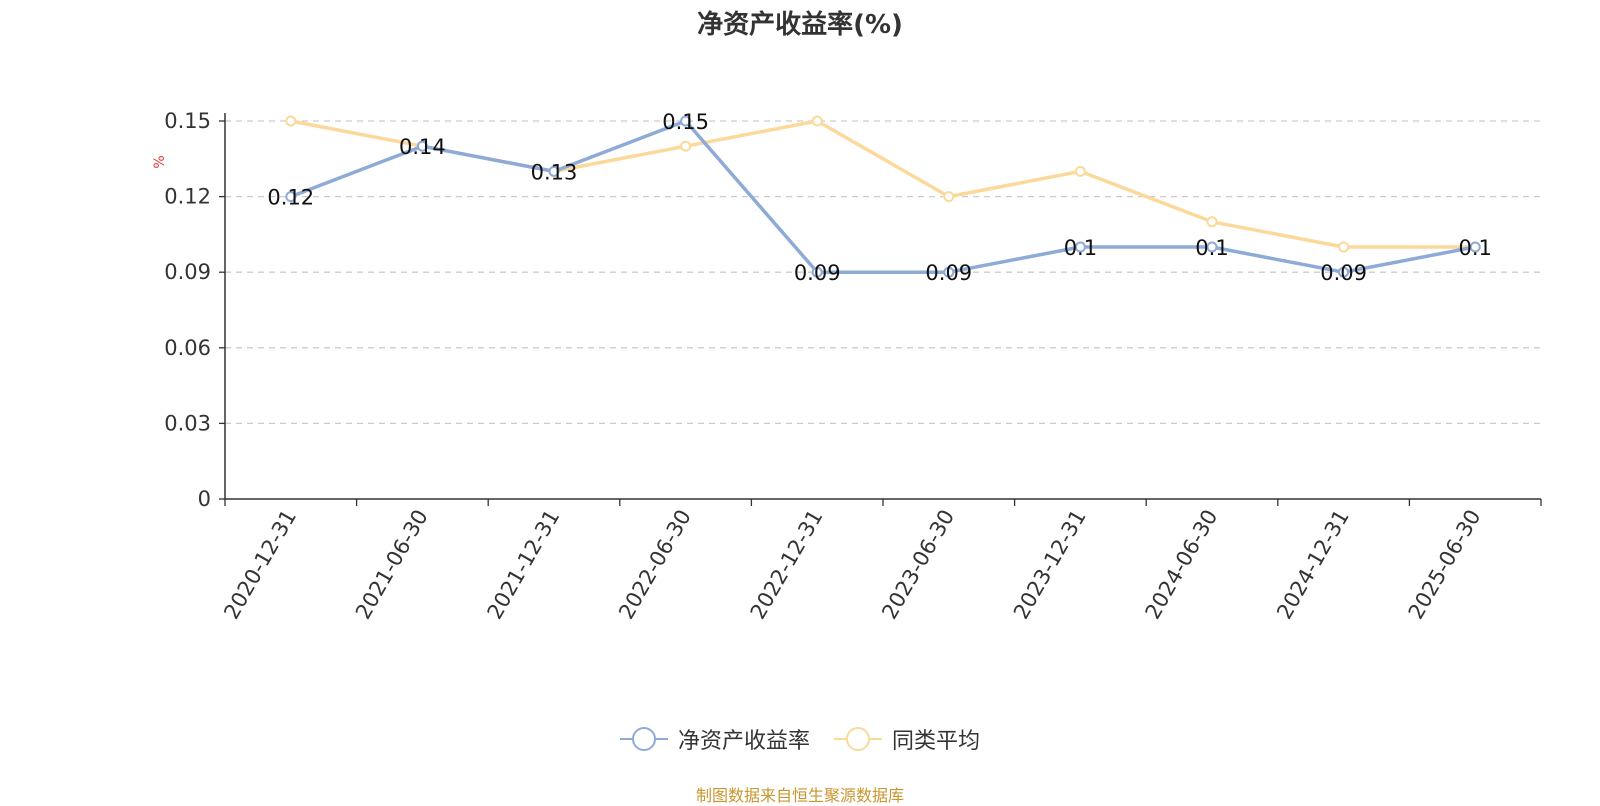 The width and height of the screenshot is (1600, 806). What do you see at coordinates (1445, 565) in the screenshot?
I see `x-tick-label: 2025-06-30` at bounding box center [1445, 565].